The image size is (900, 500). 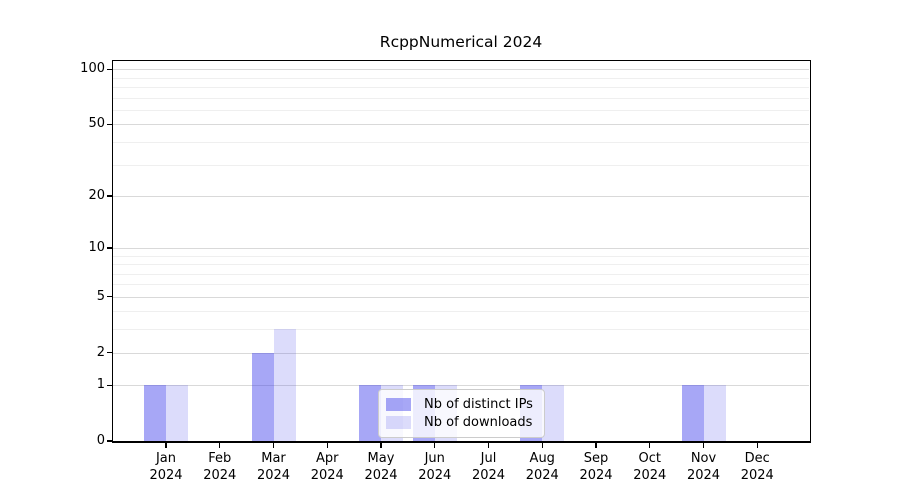 What do you see at coordinates (478, 422) in the screenshot?
I see `legend-label-downloads: Nb of downloads` at bounding box center [478, 422].